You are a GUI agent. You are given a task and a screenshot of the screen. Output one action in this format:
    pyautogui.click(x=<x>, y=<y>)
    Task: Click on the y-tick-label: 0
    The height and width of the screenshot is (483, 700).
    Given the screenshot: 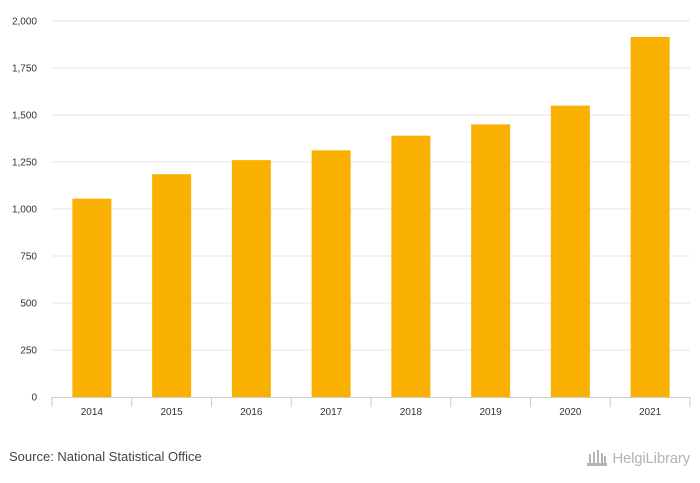 What is the action you would take?
    pyautogui.click(x=34, y=398)
    